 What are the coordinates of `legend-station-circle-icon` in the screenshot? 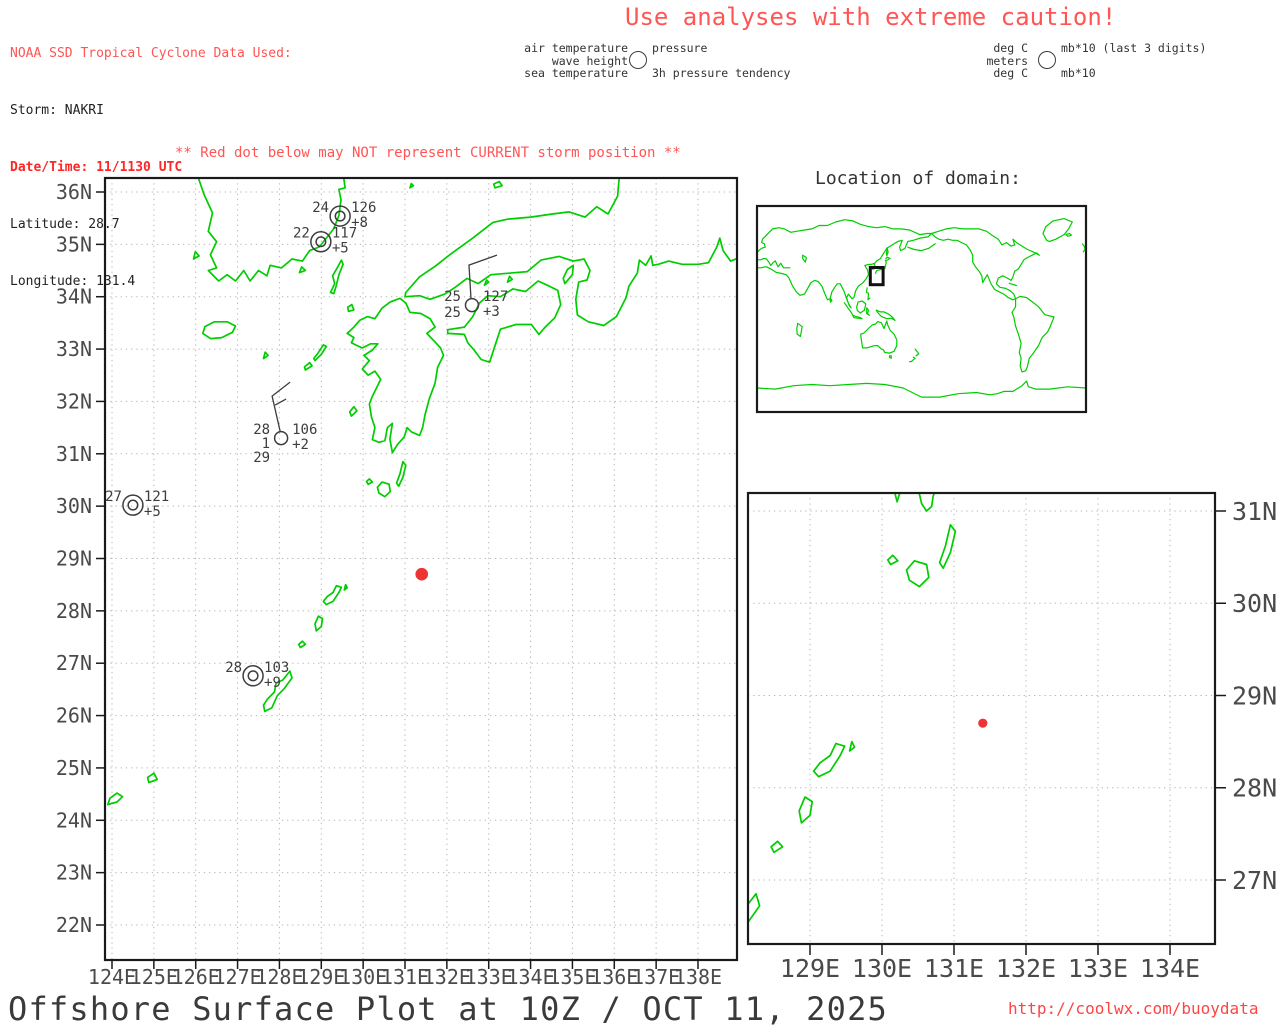 It's located at (638, 60).